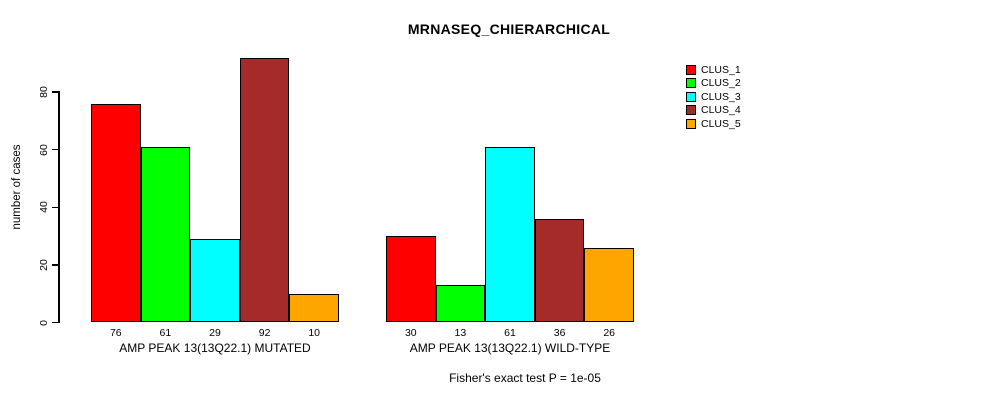 This screenshot has height=400, width=990. Describe the element at coordinates (264, 333) in the screenshot. I see `bar-value-label: 92` at that location.